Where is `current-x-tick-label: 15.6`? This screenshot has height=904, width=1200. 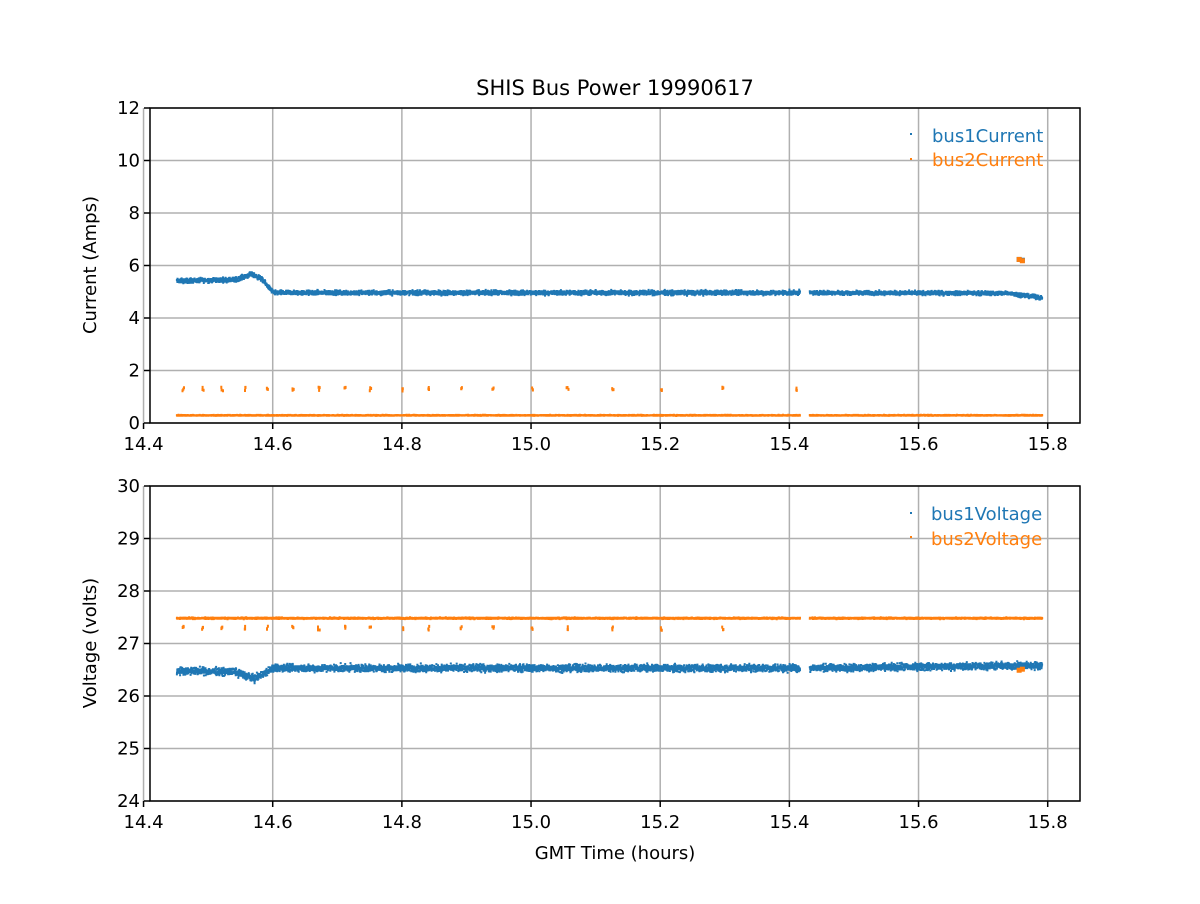
current-x-tick-label: 15.6 is located at coordinates (919, 444).